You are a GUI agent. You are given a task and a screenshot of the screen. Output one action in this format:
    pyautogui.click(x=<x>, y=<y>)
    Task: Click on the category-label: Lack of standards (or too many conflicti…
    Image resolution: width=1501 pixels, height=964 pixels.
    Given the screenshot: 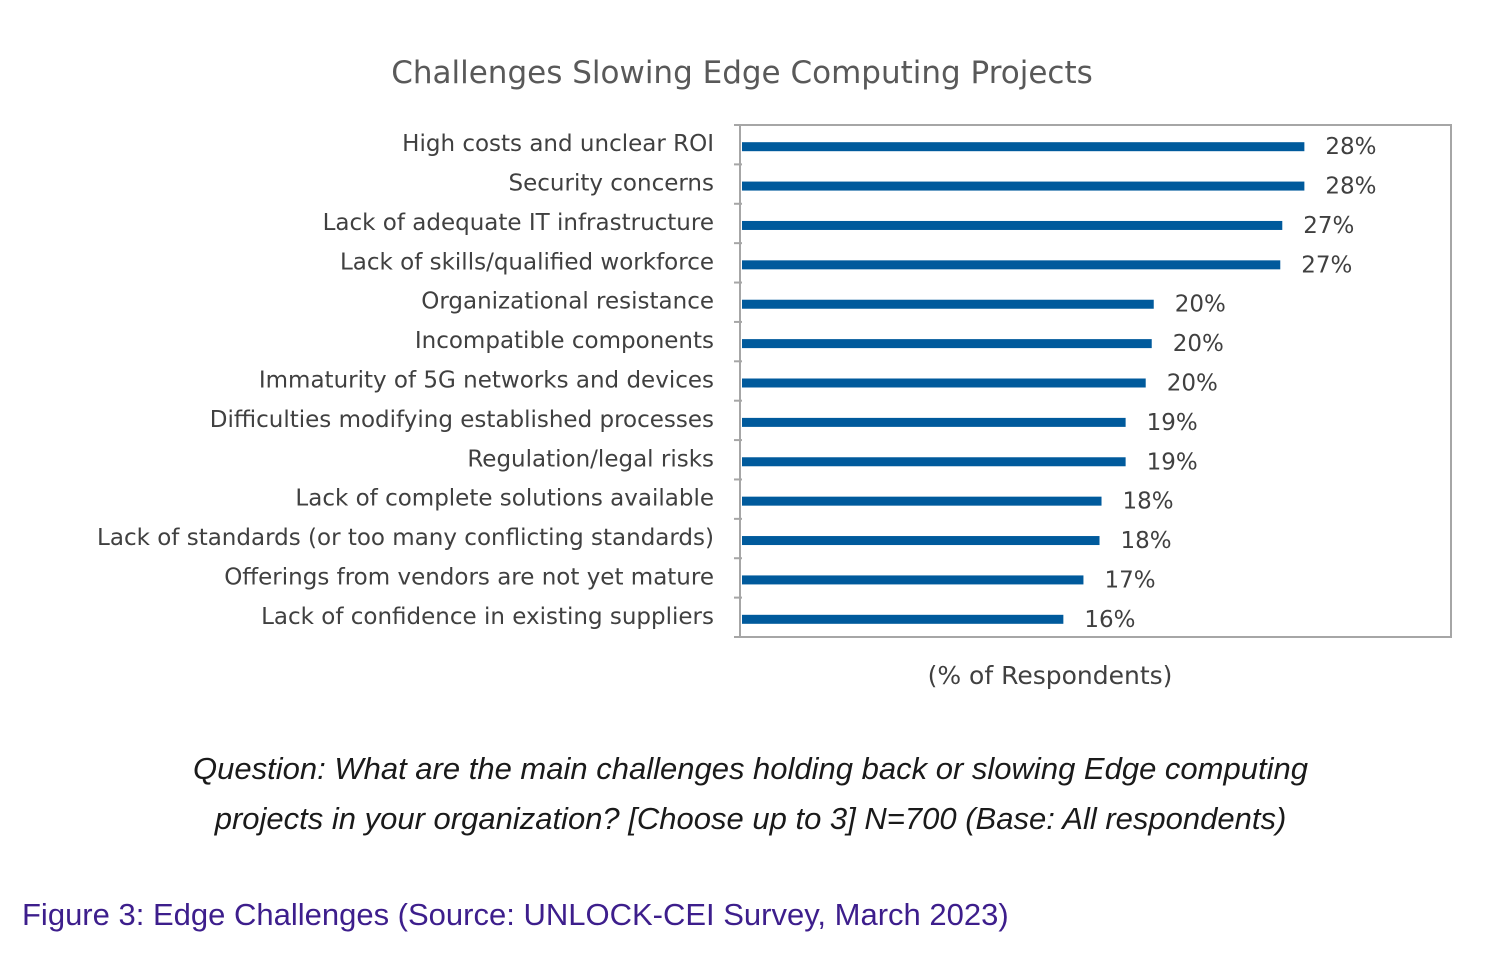 What is the action you would take?
    pyautogui.click(x=405, y=538)
    